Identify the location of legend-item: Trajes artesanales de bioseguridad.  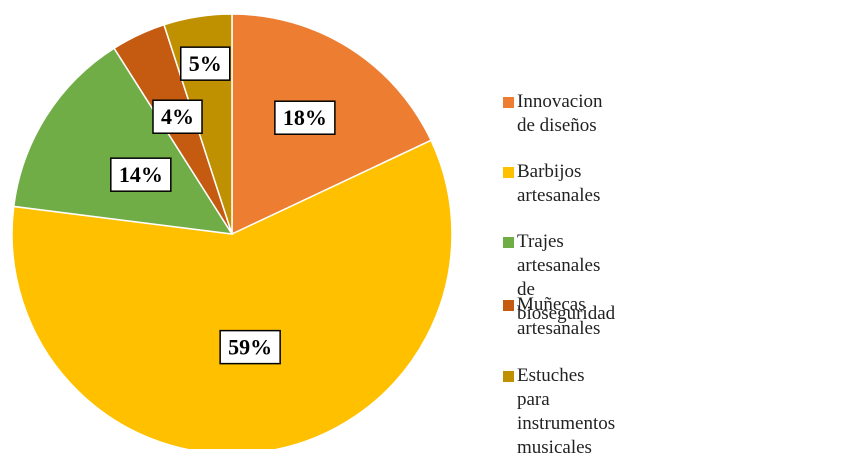
(559, 278).